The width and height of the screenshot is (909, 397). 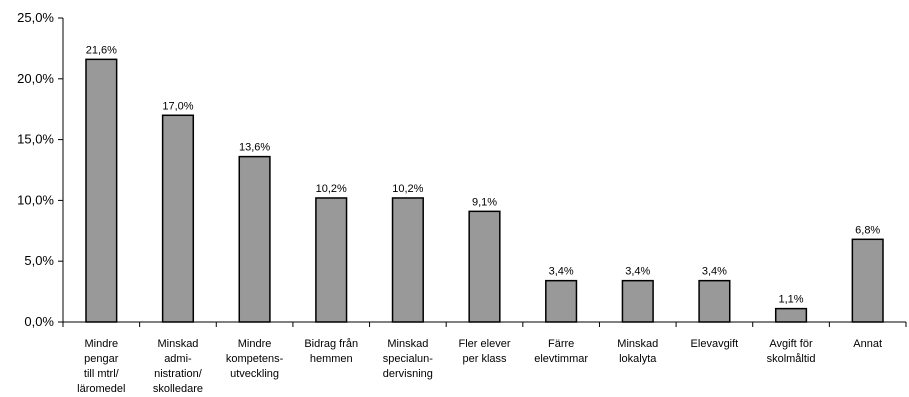 I want to click on y-tick-label: 20,0%, so click(x=35, y=78).